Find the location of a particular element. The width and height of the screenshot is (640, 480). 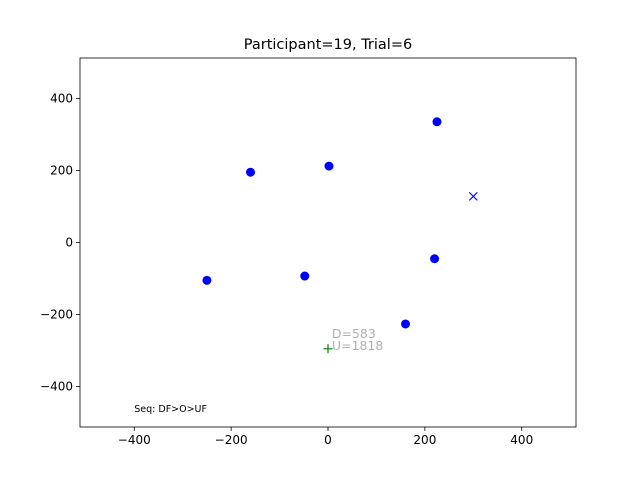

y-axis: −400 −200 0 200 400 is located at coordinates (60, 242).